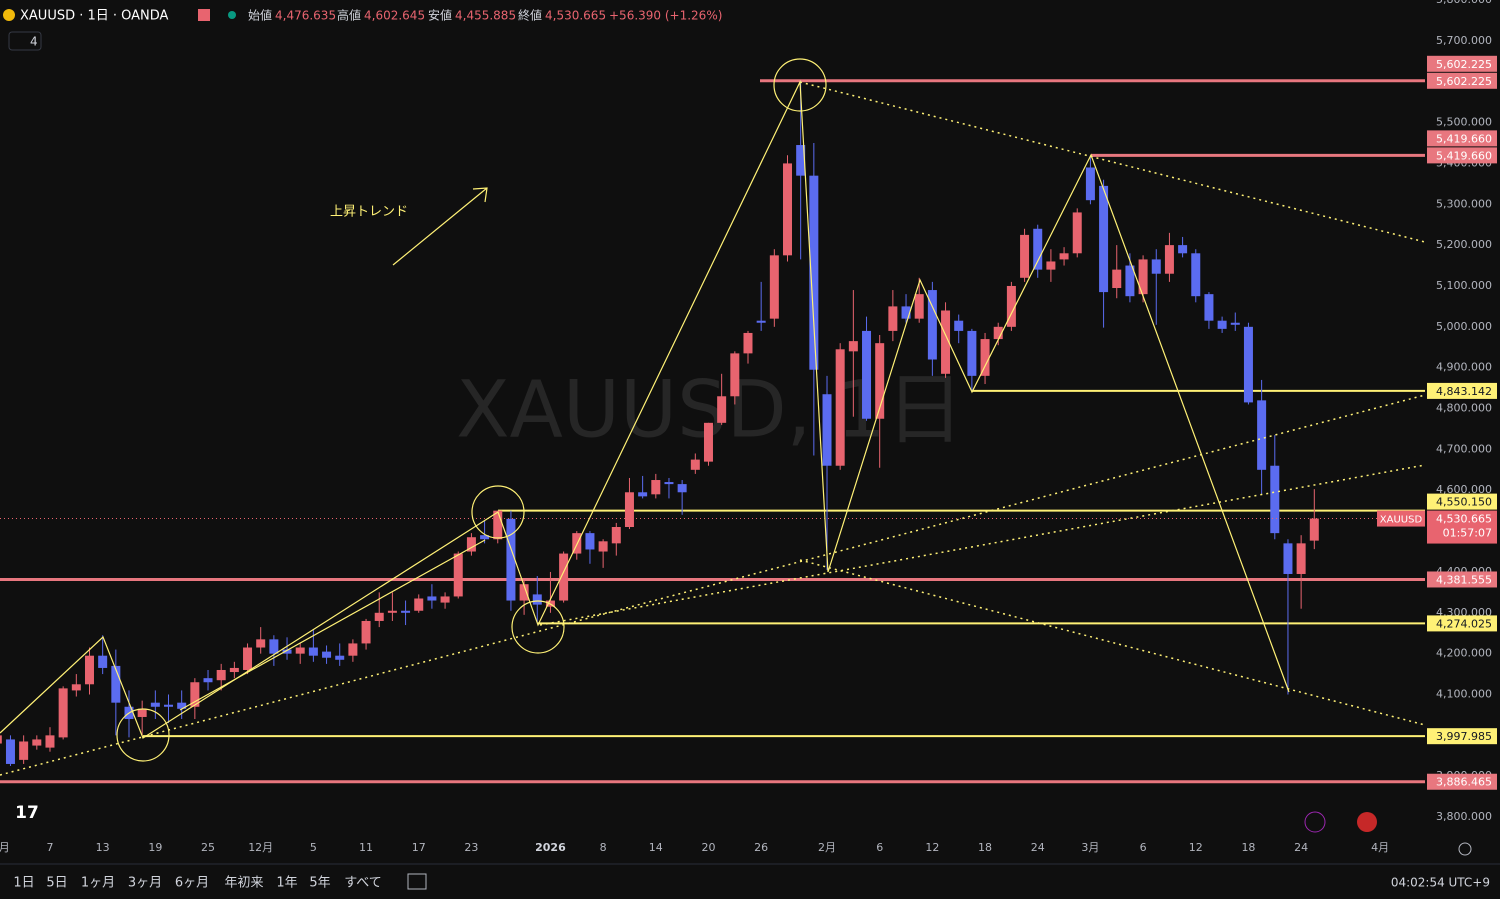 The height and width of the screenshot is (899, 1500). I want to click on range-button: 1ヶ月, so click(98, 883).